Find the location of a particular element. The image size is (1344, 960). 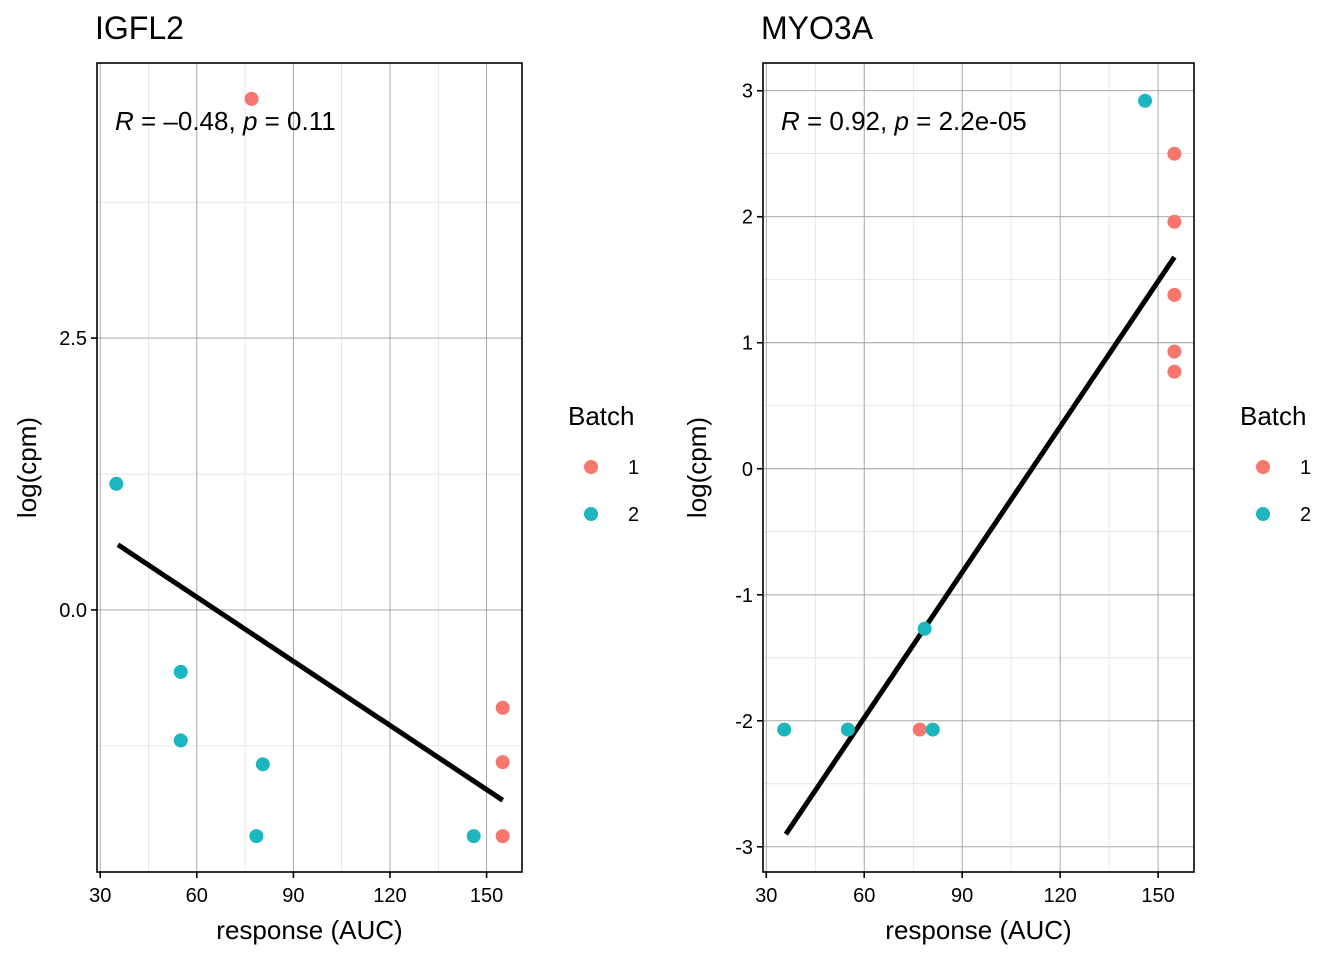

chart-1-x-tick-label-3: 120 is located at coordinates (1059, 896).